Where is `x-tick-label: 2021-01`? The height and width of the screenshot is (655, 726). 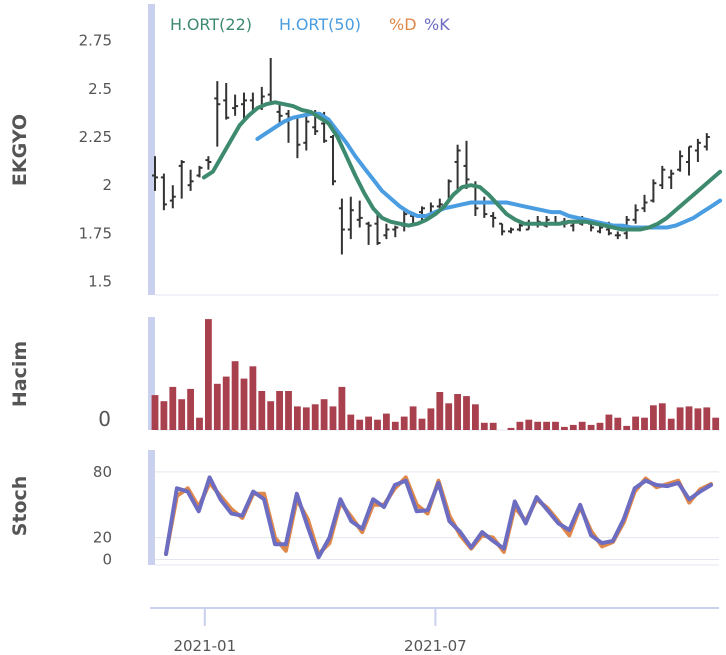 x-tick-label: 2021-01 is located at coordinates (204, 646).